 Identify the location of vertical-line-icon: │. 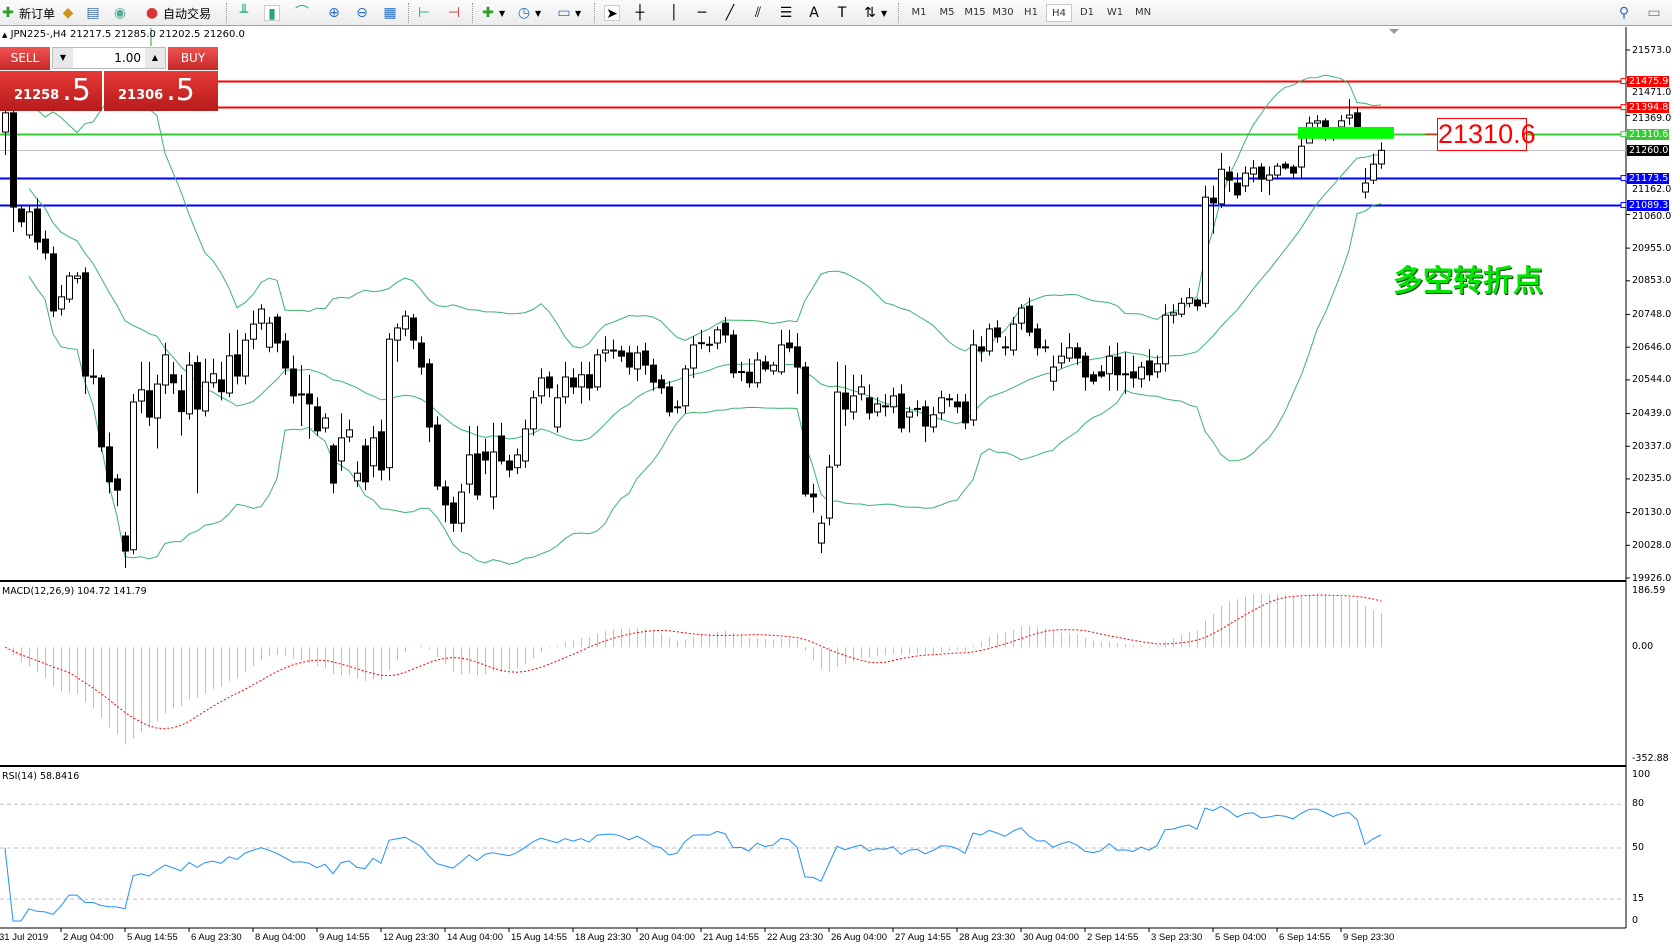
(674, 13).